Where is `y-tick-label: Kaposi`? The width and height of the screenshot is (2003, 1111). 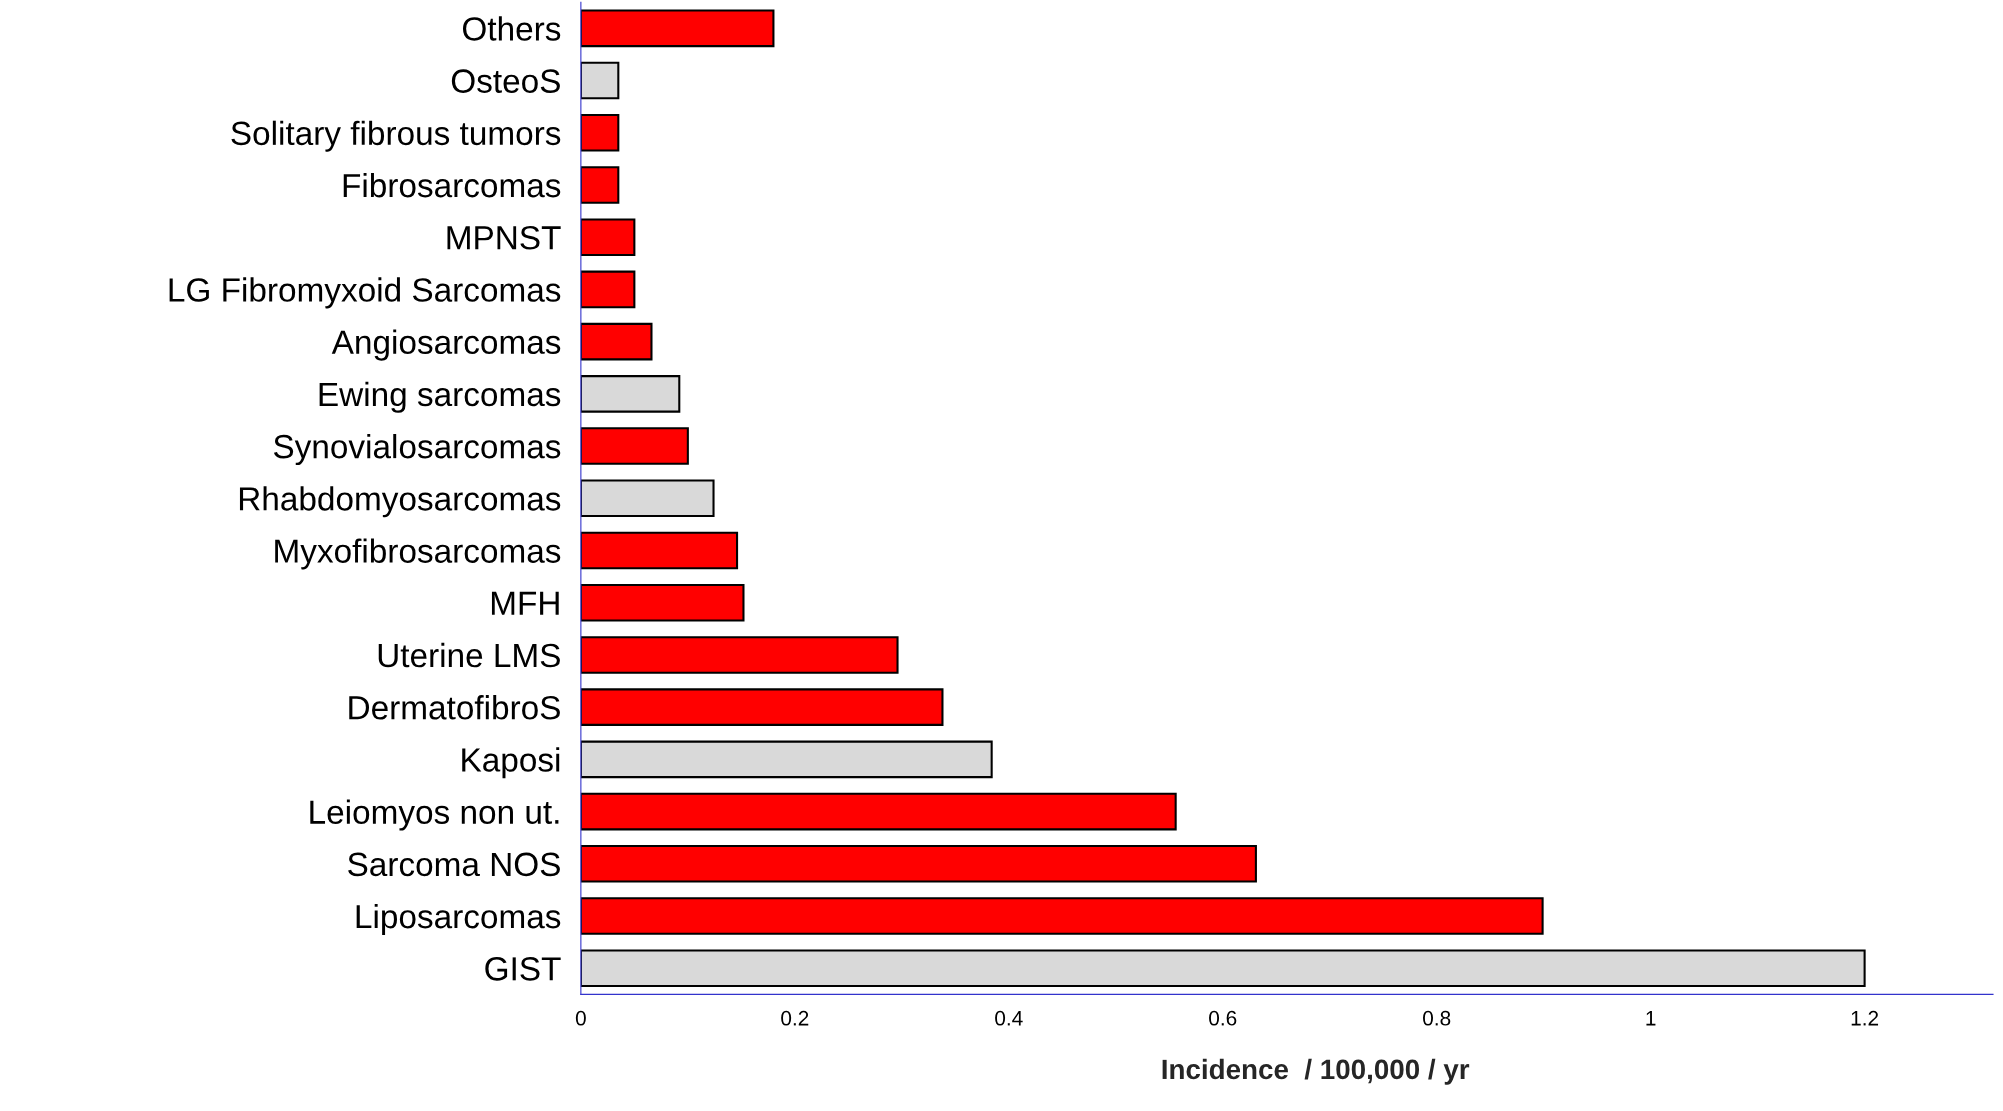 y-tick-label: Kaposi is located at coordinates (511, 763).